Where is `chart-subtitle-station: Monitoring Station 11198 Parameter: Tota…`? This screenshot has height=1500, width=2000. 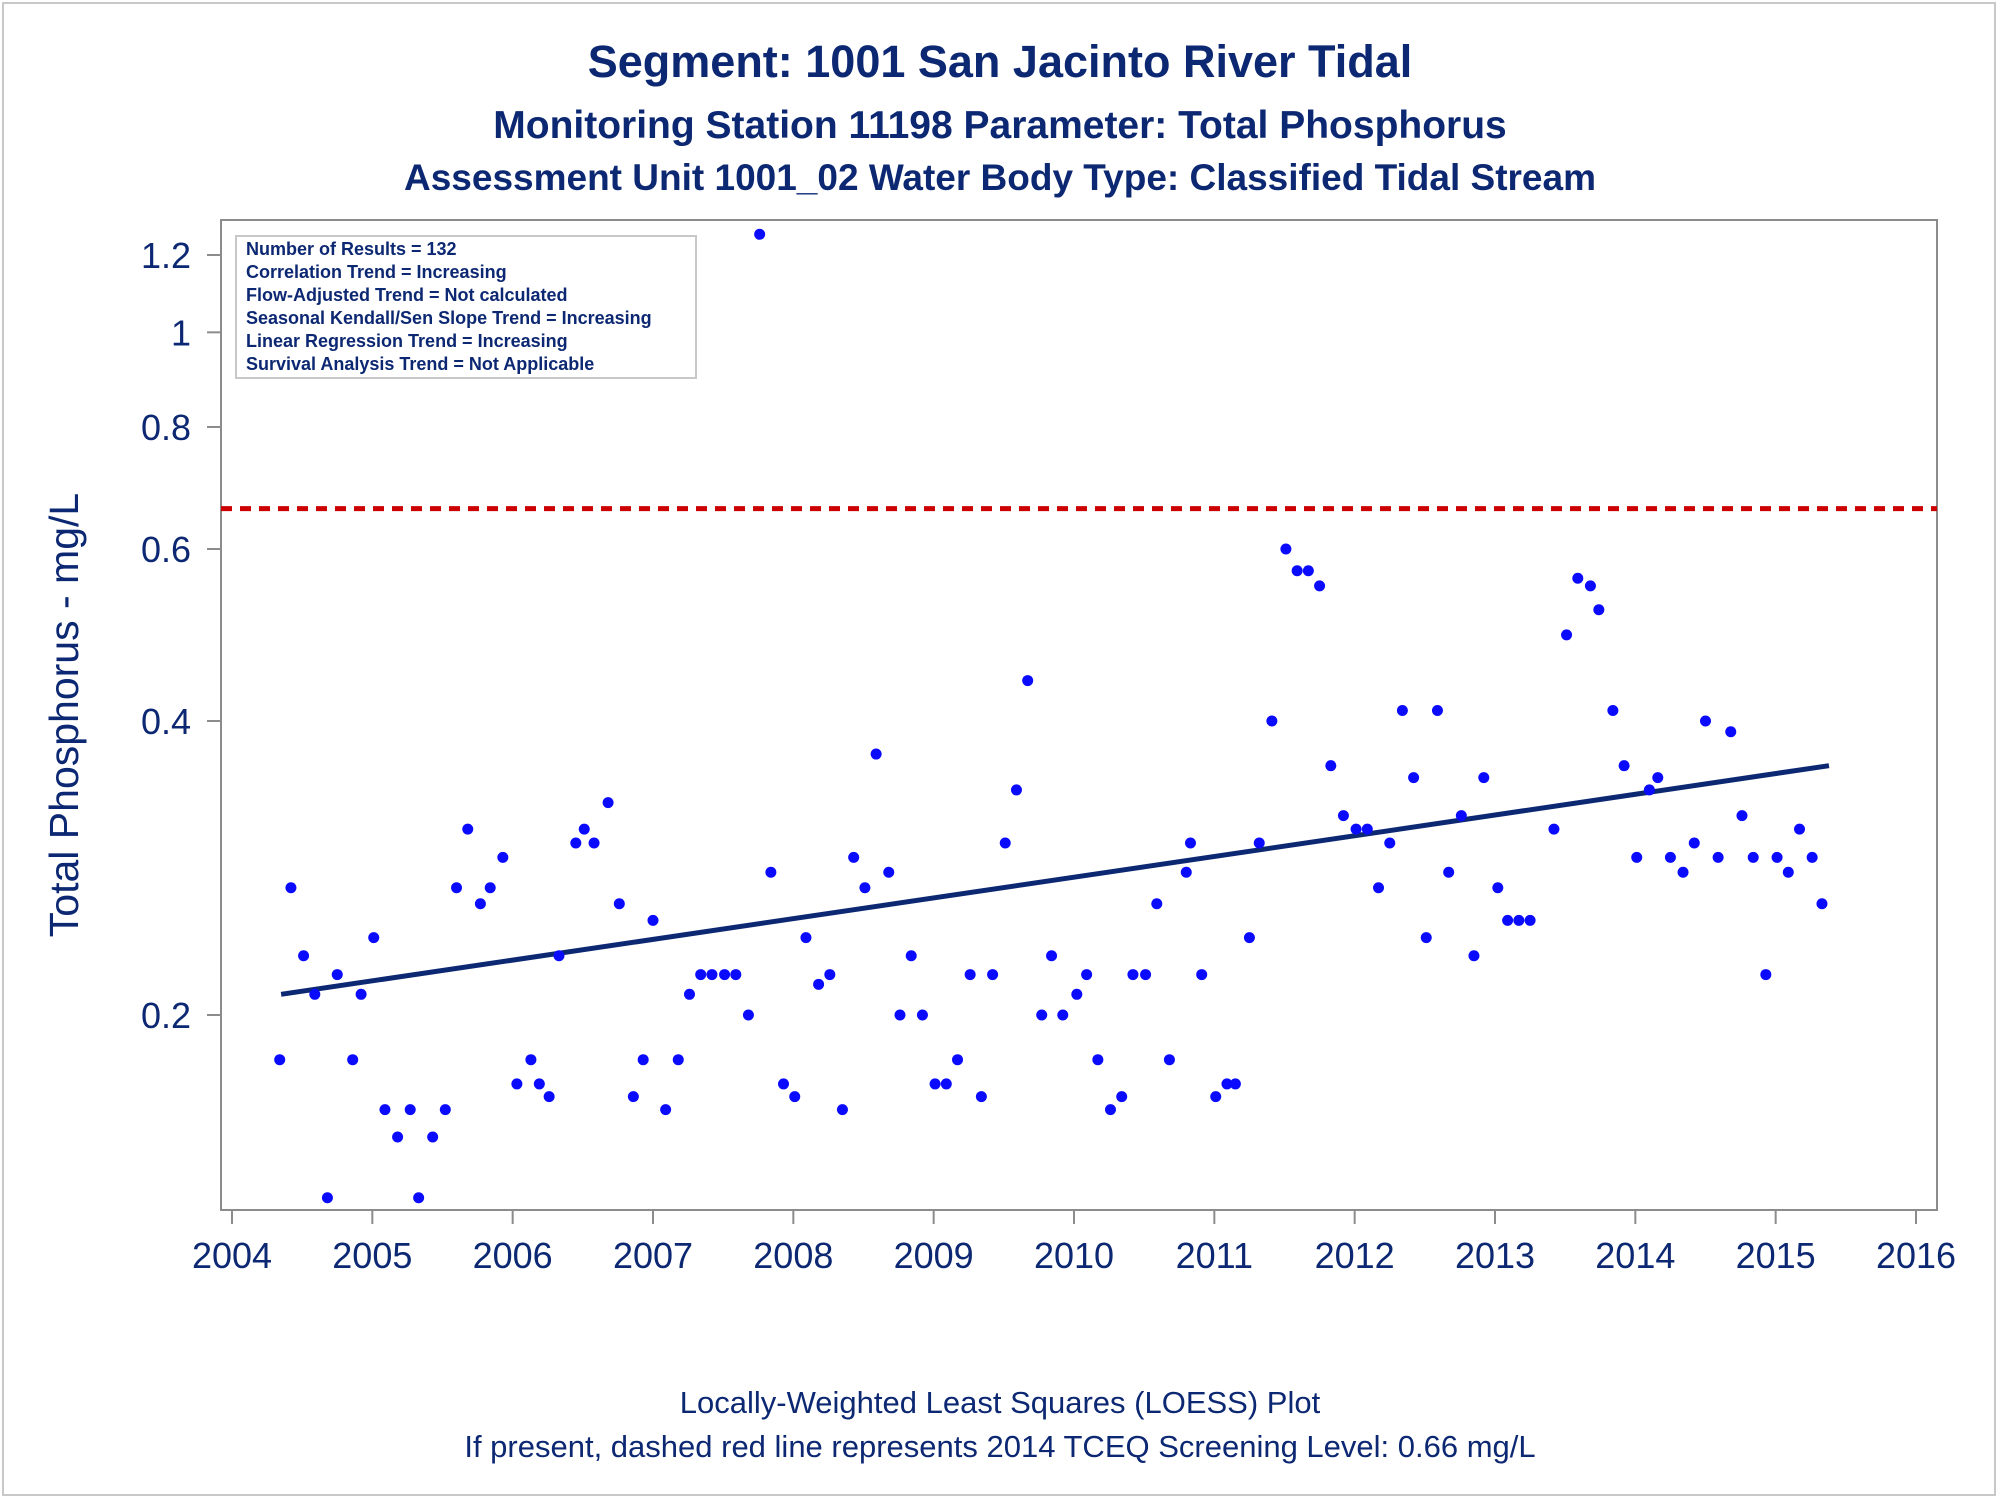
chart-subtitle-station: Monitoring Station 11198 Parameter: Tota… is located at coordinates (999, 125).